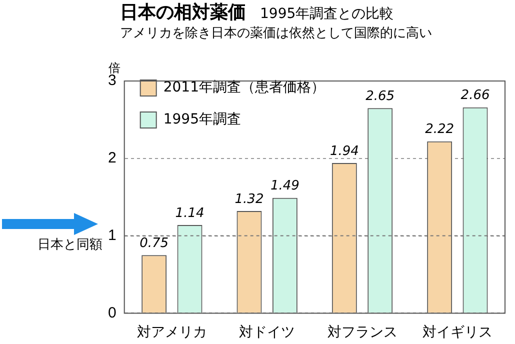 This screenshot has width=515, height=344. I want to click on y-tick-label: 1, so click(112, 235).